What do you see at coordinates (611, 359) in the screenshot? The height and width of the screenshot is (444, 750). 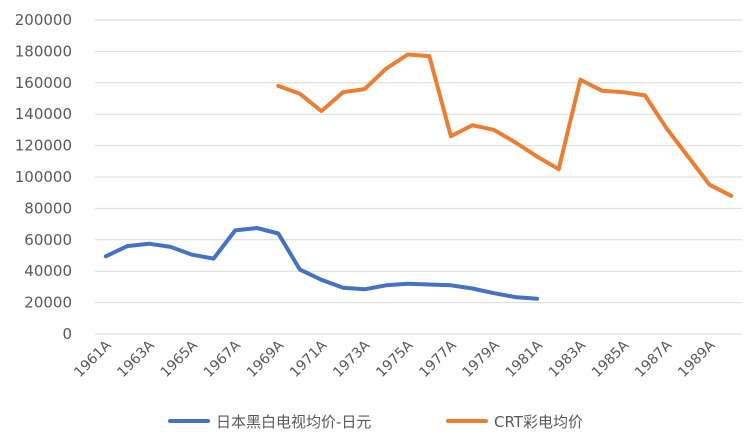 I see `x-tick-label: 1985A` at bounding box center [611, 359].